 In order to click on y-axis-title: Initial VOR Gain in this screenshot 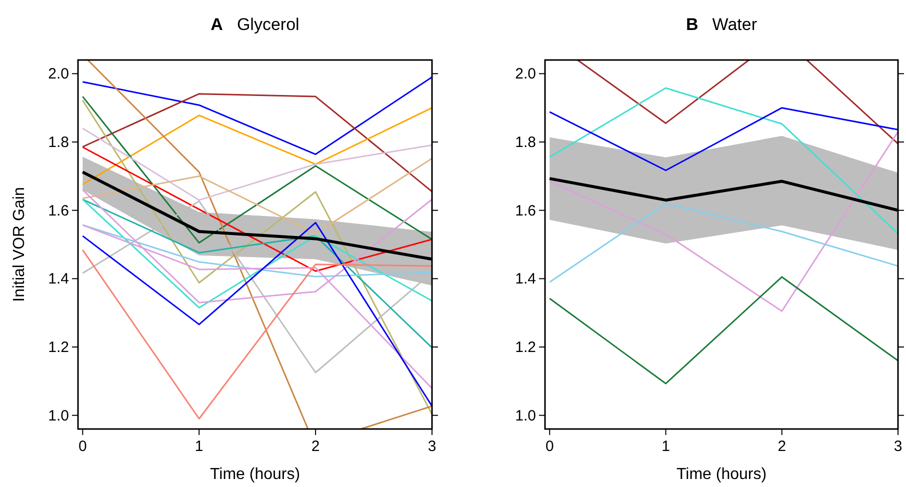, I will do `click(19, 244)`.